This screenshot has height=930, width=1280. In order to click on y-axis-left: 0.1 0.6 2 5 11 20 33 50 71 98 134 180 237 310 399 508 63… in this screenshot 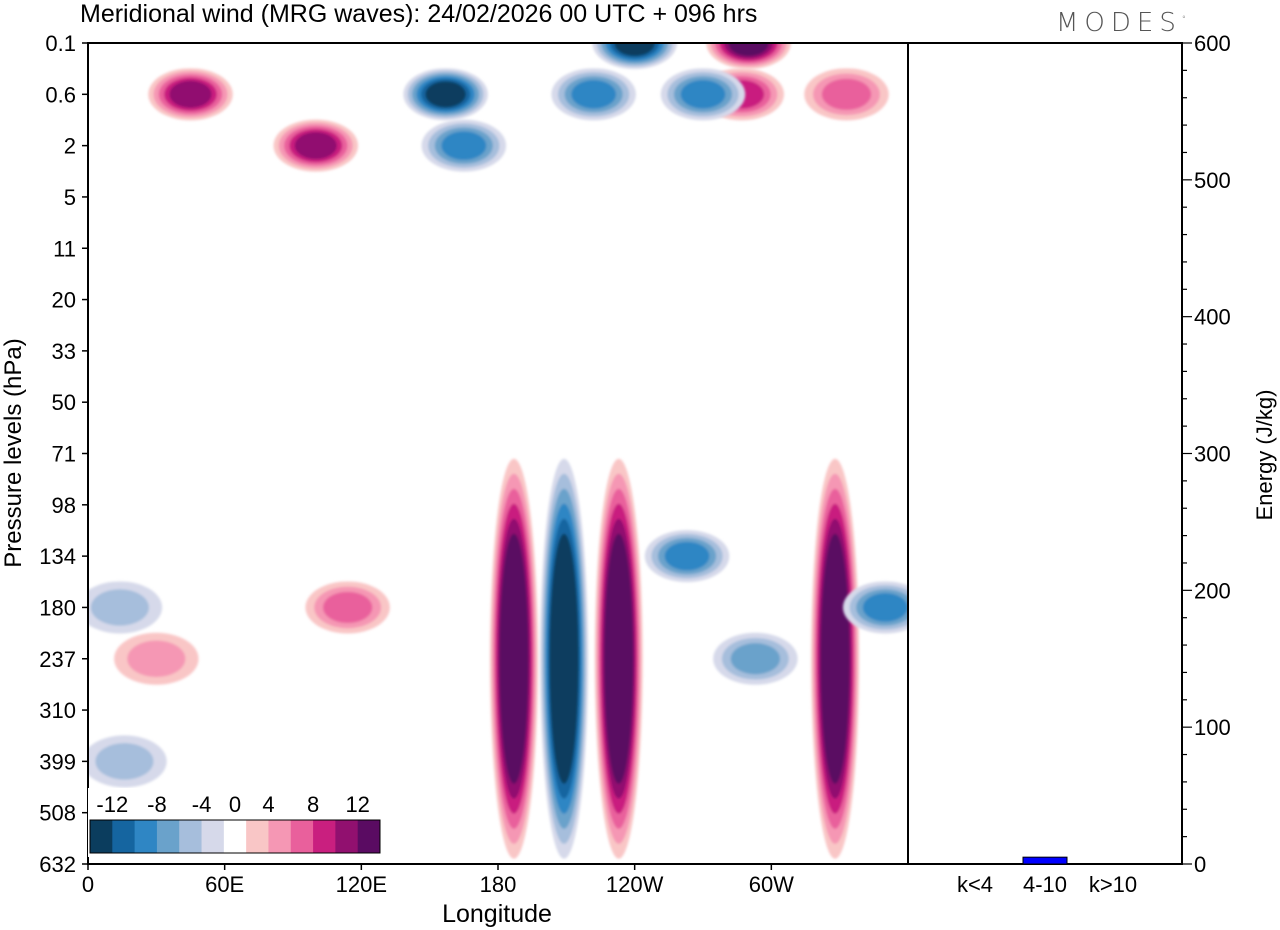, I will do `click(63, 454)`.